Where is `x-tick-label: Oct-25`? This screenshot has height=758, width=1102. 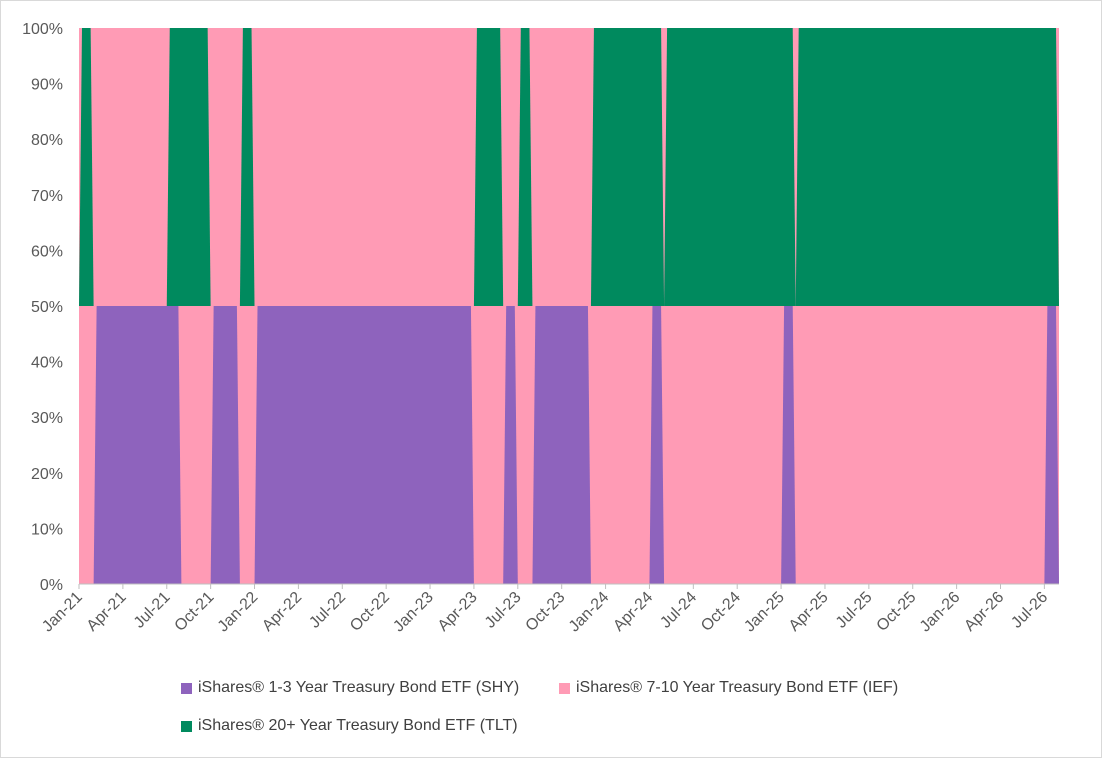
x-tick-label: Oct-25 is located at coordinates (897, 612).